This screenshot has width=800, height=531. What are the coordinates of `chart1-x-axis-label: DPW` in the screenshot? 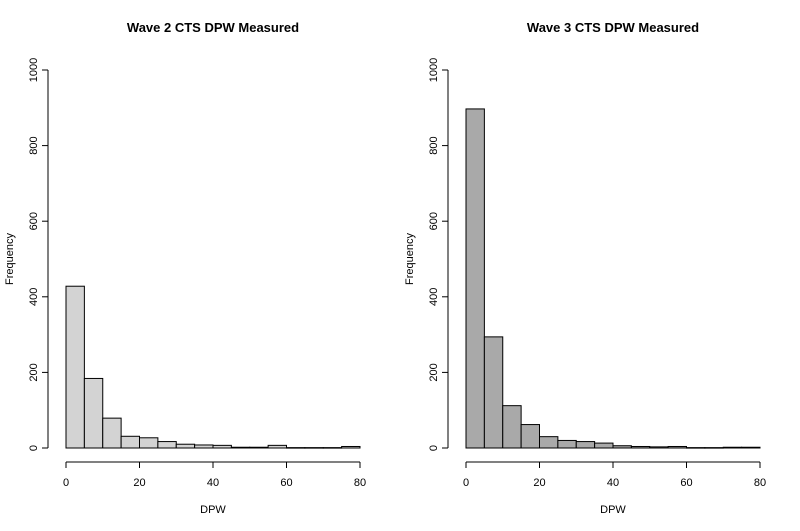 It's located at (213, 510).